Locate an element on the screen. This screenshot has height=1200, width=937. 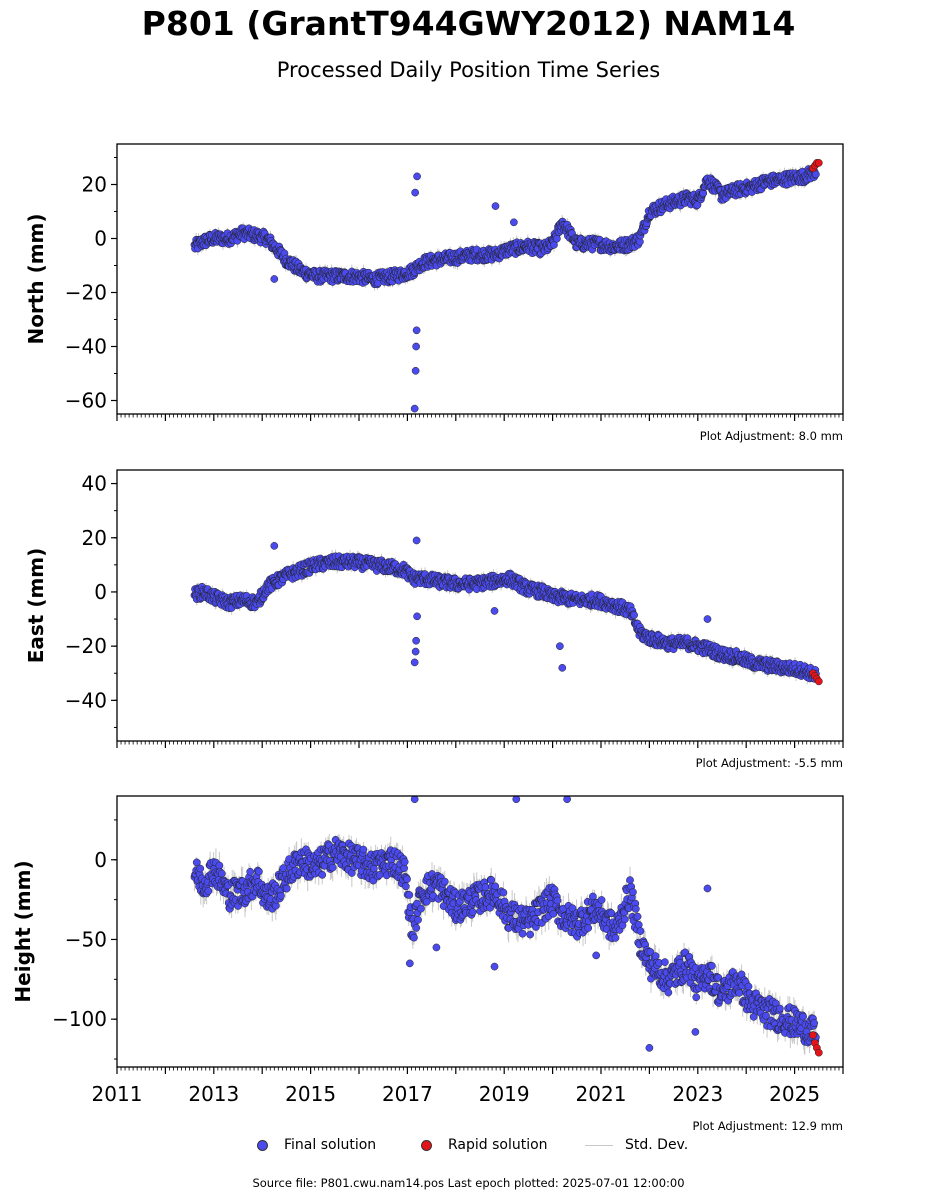
north-ytick-label: −60 is located at coordinates (86, 401).